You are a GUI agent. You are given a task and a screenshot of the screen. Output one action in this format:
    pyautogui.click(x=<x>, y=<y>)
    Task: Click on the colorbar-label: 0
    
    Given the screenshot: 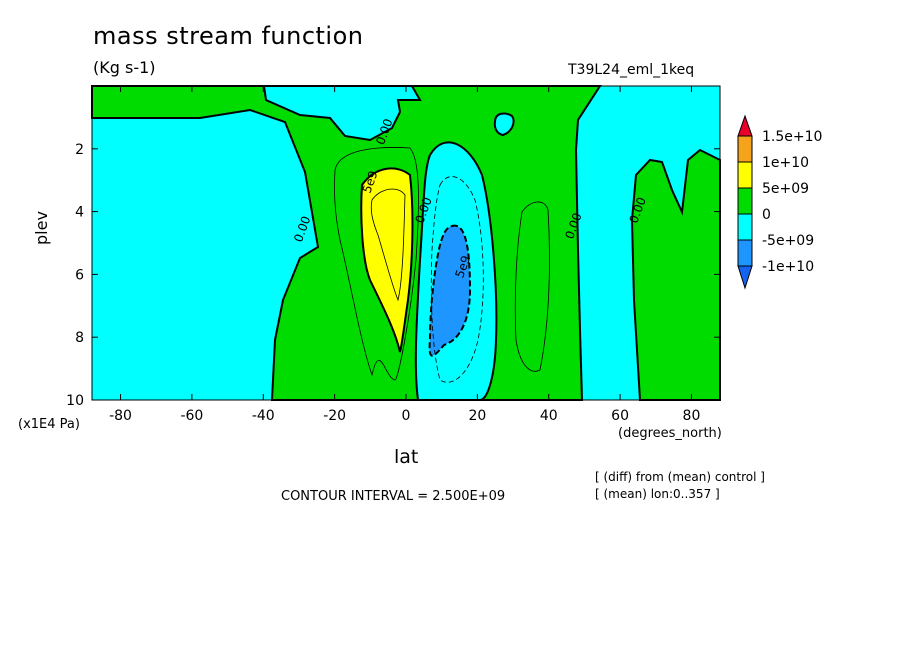 What is the action you would take?
    pyautogui.click(x=766, y=215)
    